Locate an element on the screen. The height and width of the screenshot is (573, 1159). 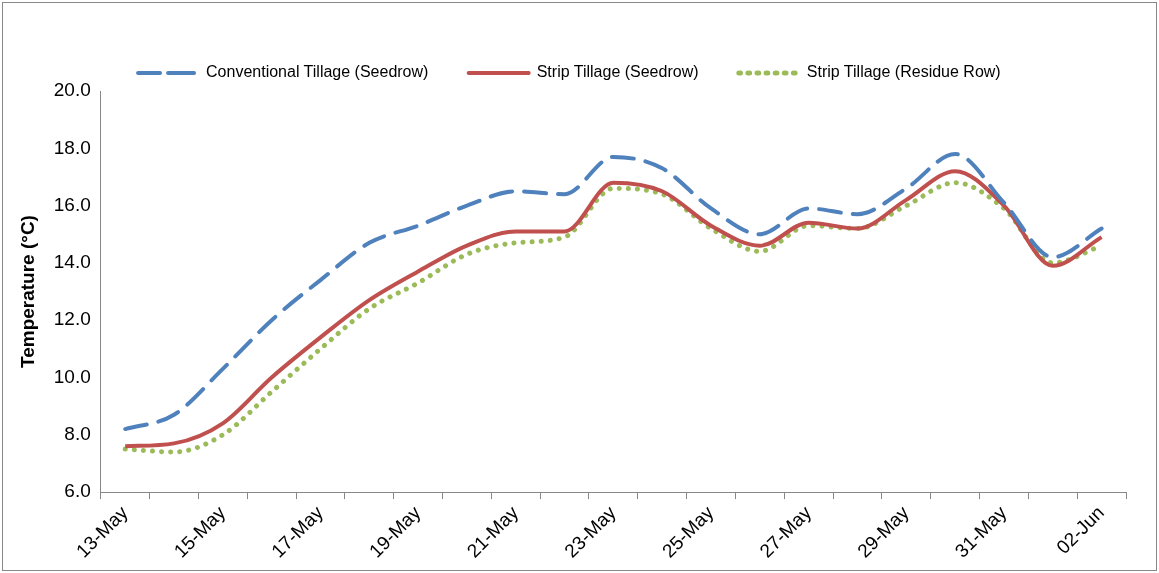
y-tick-label: 16.0 is located at coordinates (72, 204).